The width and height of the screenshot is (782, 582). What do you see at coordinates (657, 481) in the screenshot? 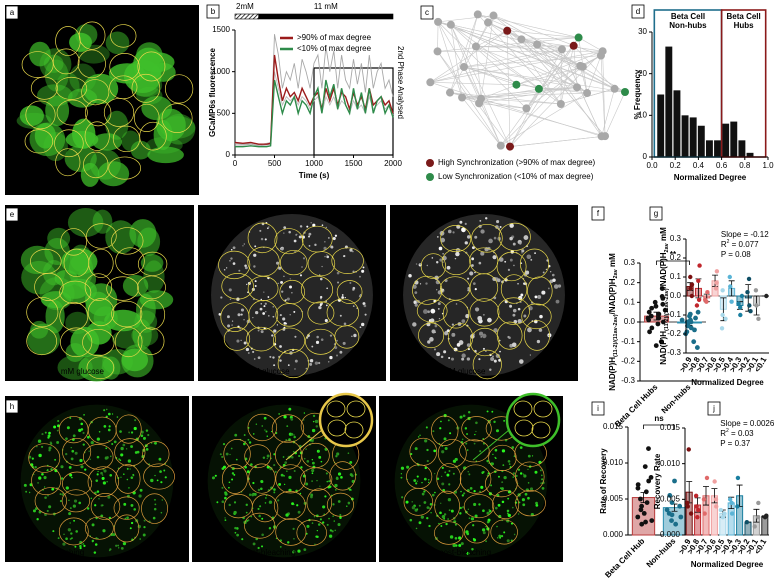
I see `y-axis-label: Recovery Rate` at bounding box center [657, 481].